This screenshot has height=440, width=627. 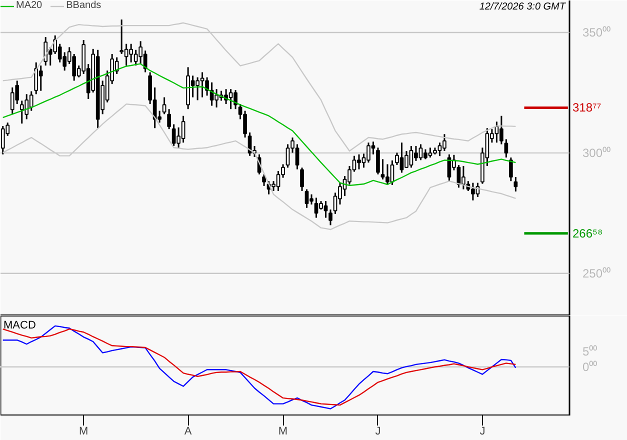 What do you see at coordinates (20, 326) in the screenshot?
I see `chart-title: MACD` at bounding box center [20, 326].